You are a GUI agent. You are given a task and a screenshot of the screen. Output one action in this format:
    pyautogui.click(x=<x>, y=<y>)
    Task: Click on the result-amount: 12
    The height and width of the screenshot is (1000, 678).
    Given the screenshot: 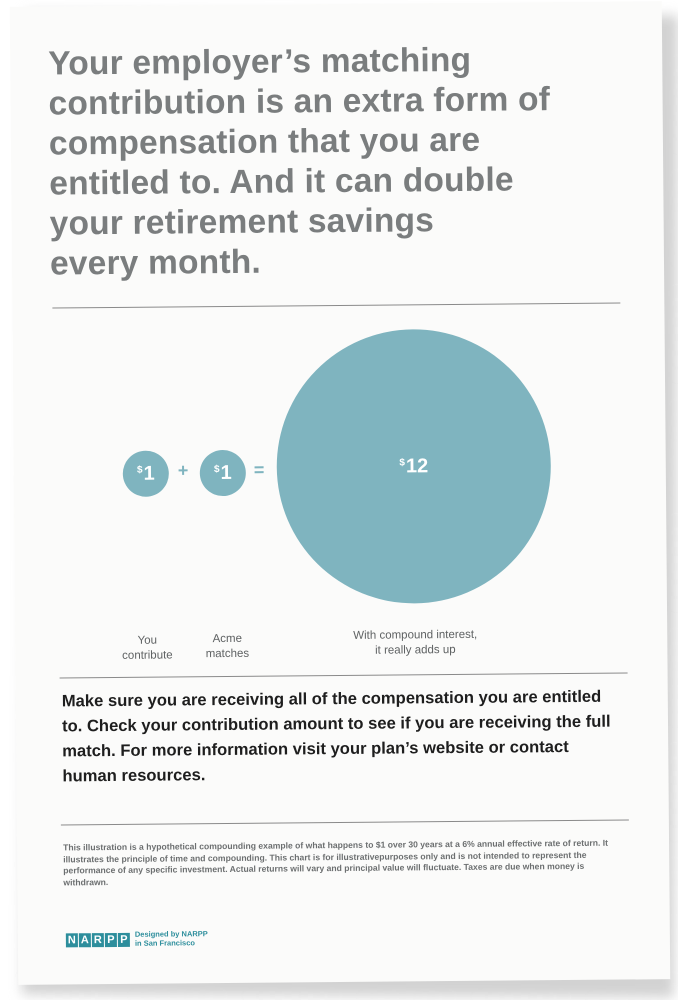 What is the action you would take?
    pyautogui.click(x=417, y=466)
    